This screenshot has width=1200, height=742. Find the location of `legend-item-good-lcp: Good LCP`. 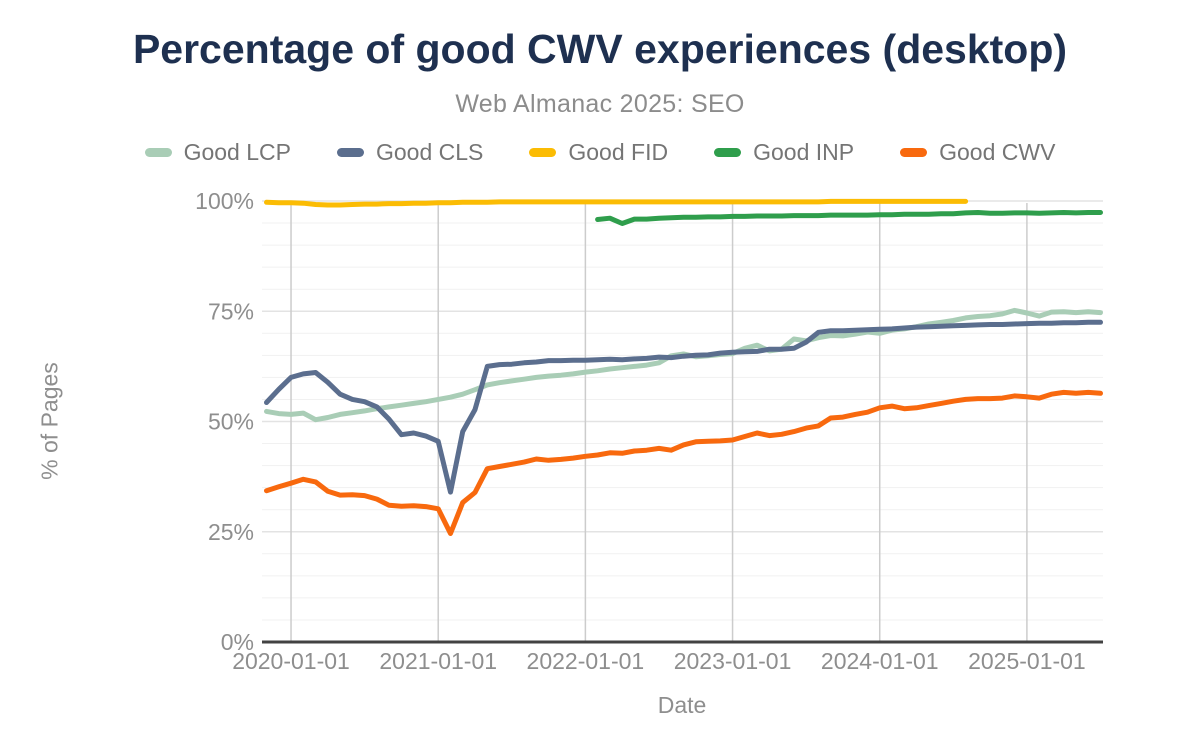

legend-item-good-lcp: Good LCP is located at coordinates (217, 152).